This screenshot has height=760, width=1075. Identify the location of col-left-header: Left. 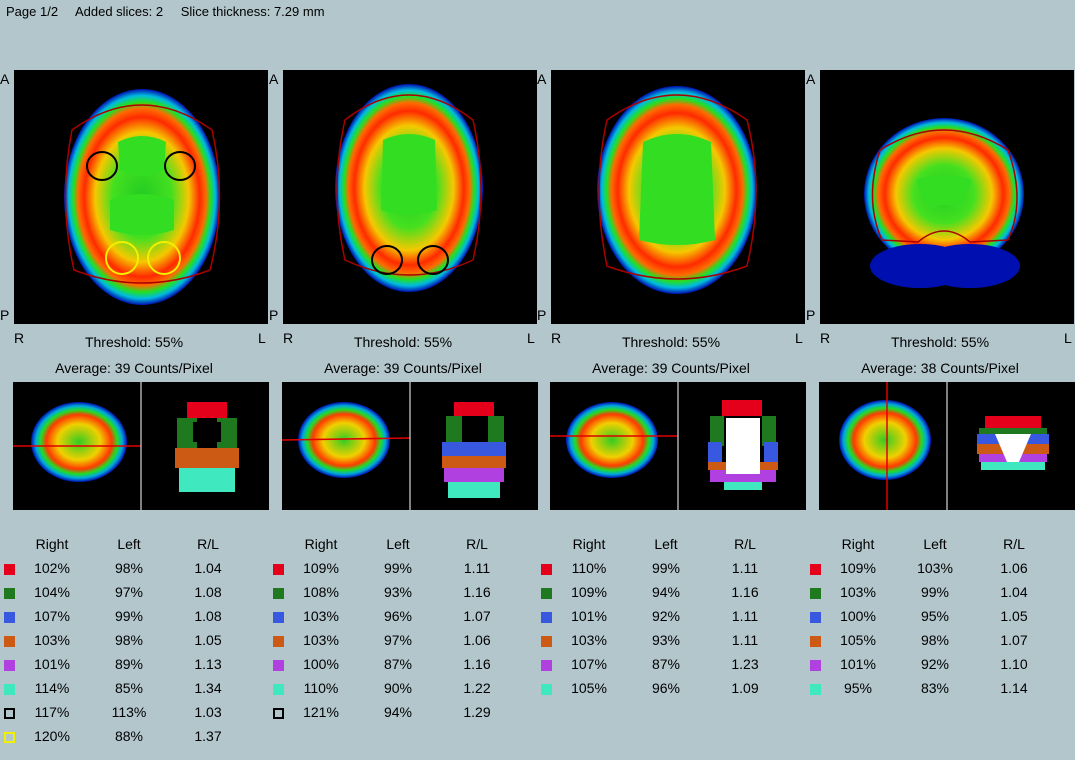
(129, 544).